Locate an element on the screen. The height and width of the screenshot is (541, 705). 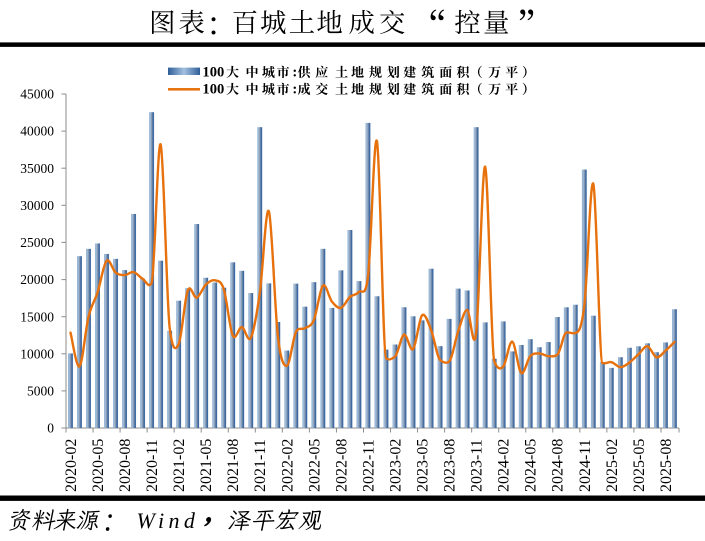
svg-text: 5000 is located at coordinates (40, 391).